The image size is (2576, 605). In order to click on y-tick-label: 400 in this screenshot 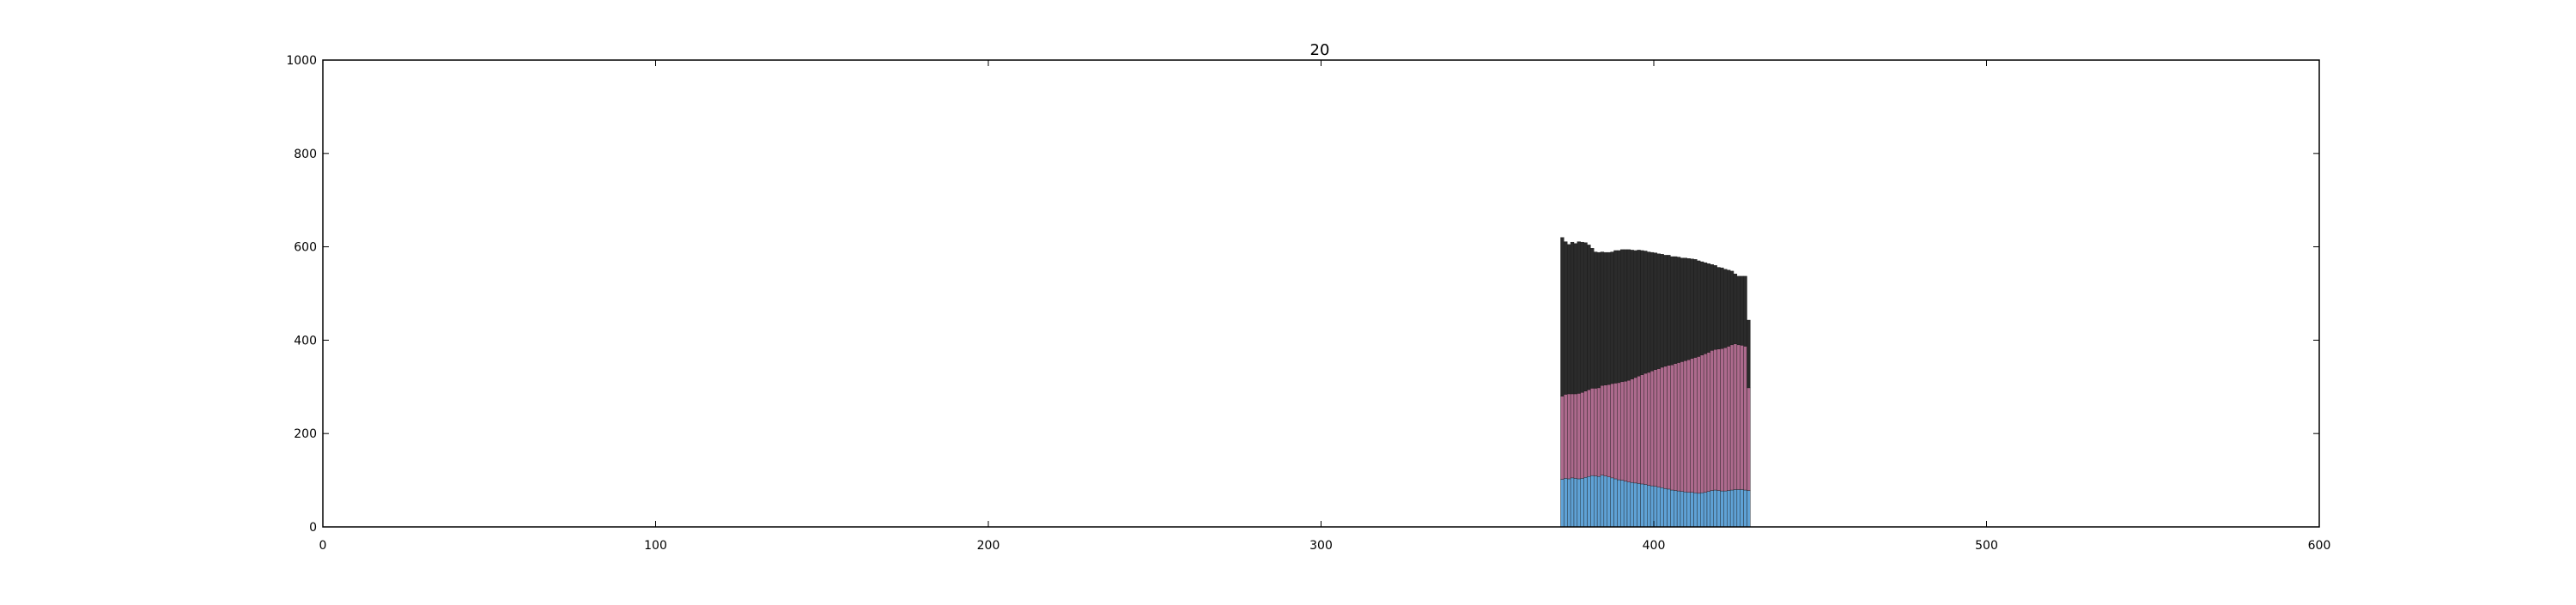, I will do `click(305, 341)`.